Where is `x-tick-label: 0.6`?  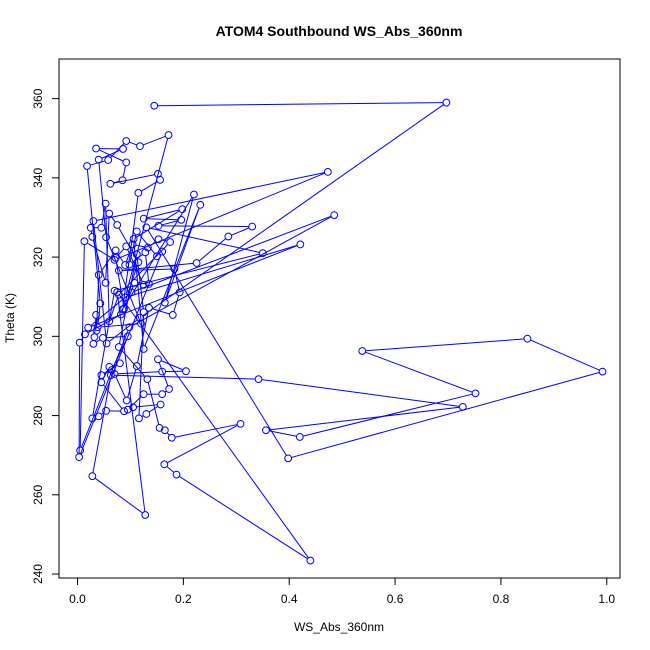 x-tick-label: 0.6 is located at coordinates (395, 599).